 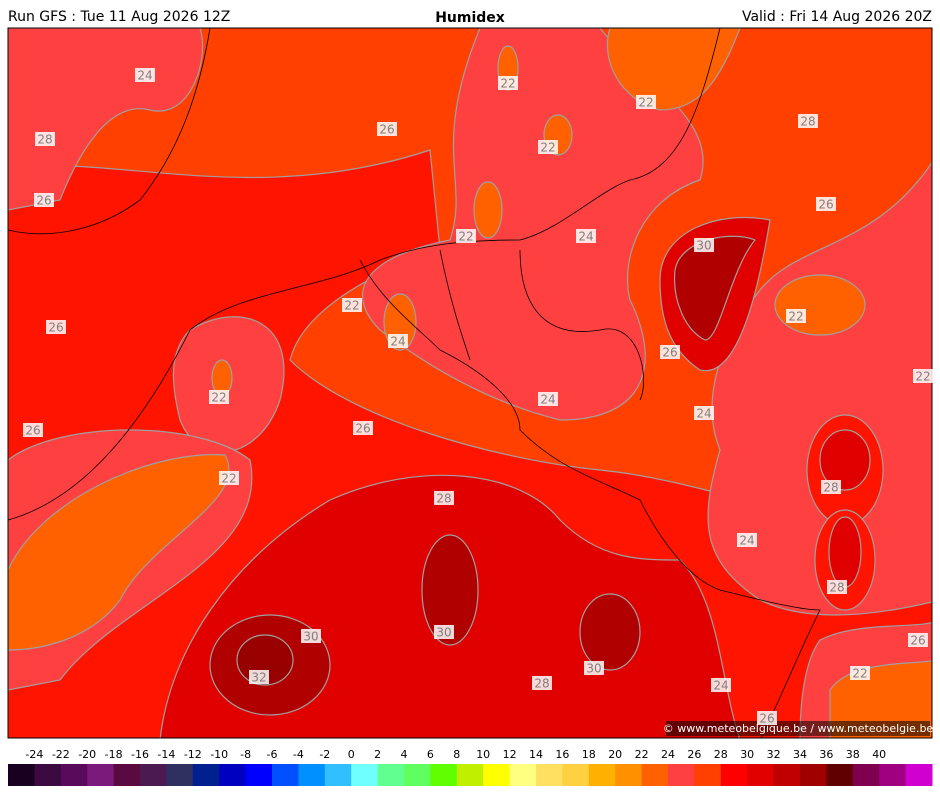 I want to click on colorbar-tick-label: 40, so click(x=879, y=754).